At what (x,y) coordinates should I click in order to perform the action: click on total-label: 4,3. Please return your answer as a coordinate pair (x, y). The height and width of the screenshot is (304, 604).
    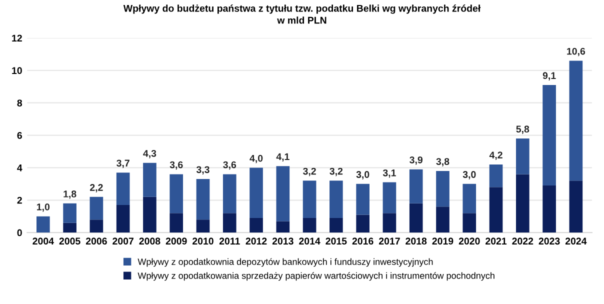
    Looking at the image, I should click on (149, 154).